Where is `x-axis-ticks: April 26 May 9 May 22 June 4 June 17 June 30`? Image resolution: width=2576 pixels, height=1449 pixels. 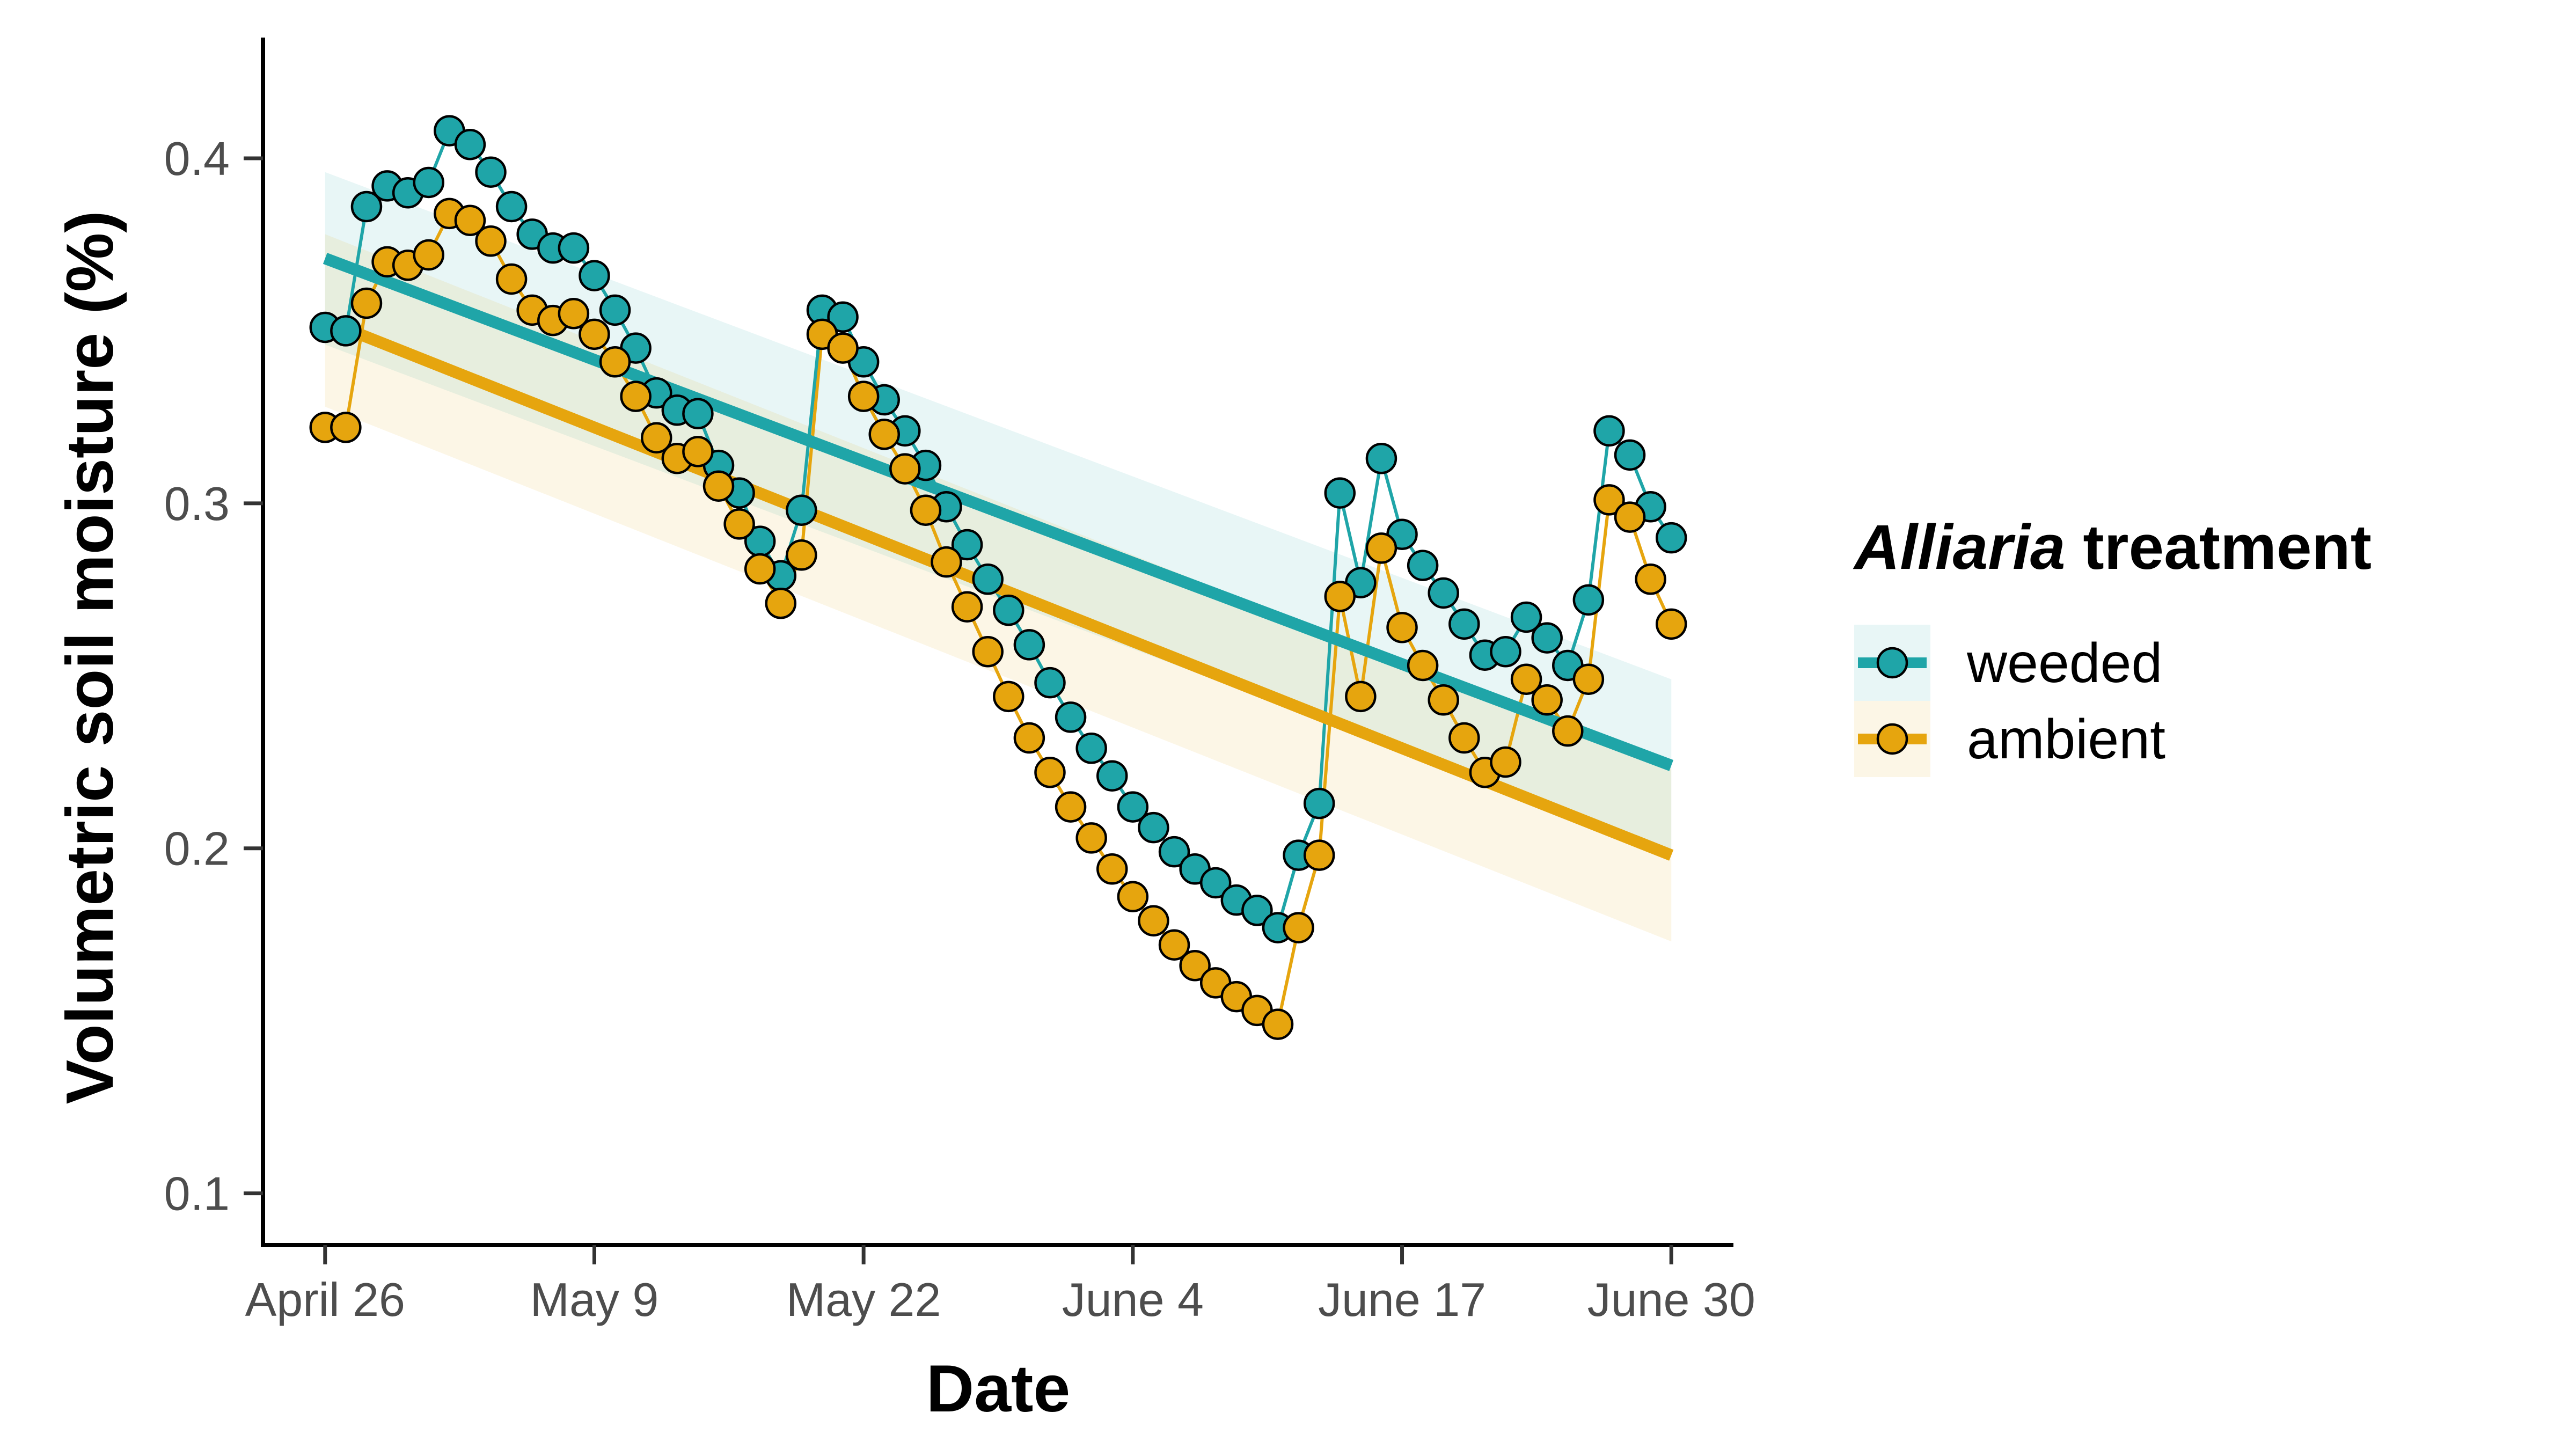
x-axis-ticks: April 26 May 9 May 22 June 4 June 17 June 30 is located at coordinates (1000, 1285).